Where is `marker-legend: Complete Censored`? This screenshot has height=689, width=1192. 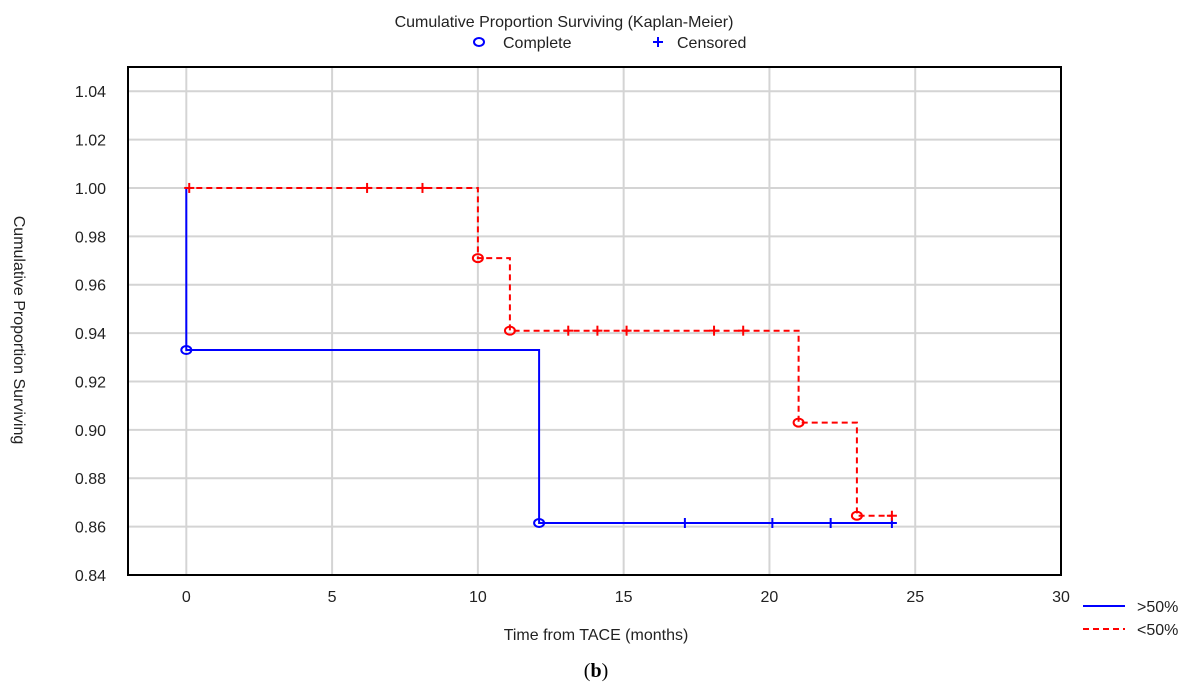
marker-legend: Complete Censored is located at coordinates (609, 43).